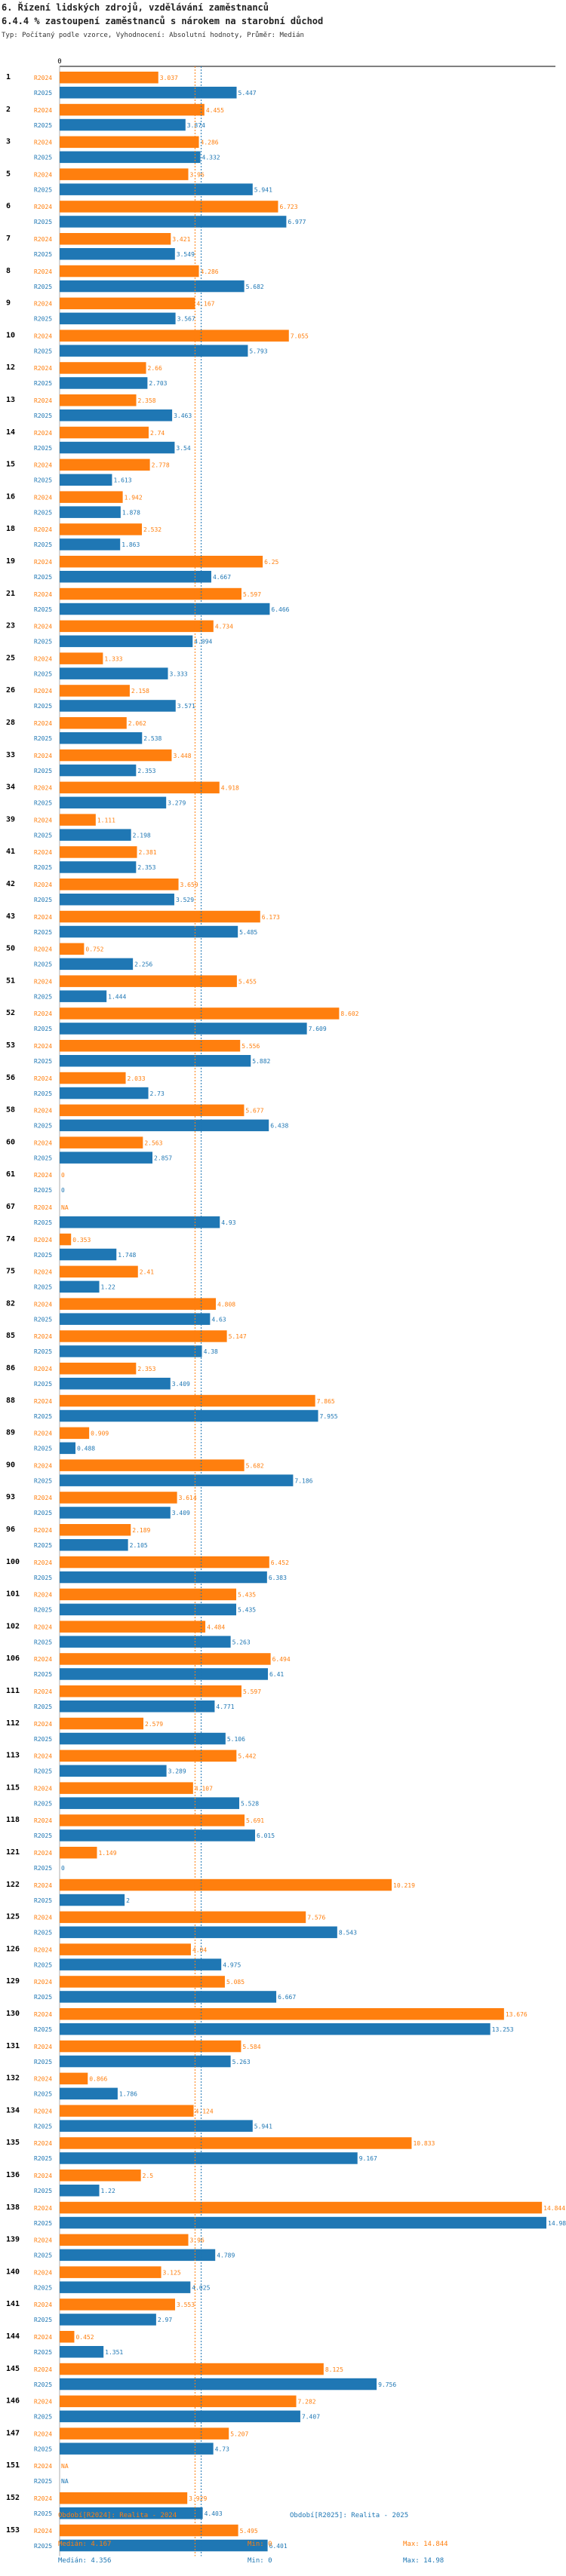  Describe the element at coordinates (13, 1594) in the screenshot. I see `category-label: 101` at that location.